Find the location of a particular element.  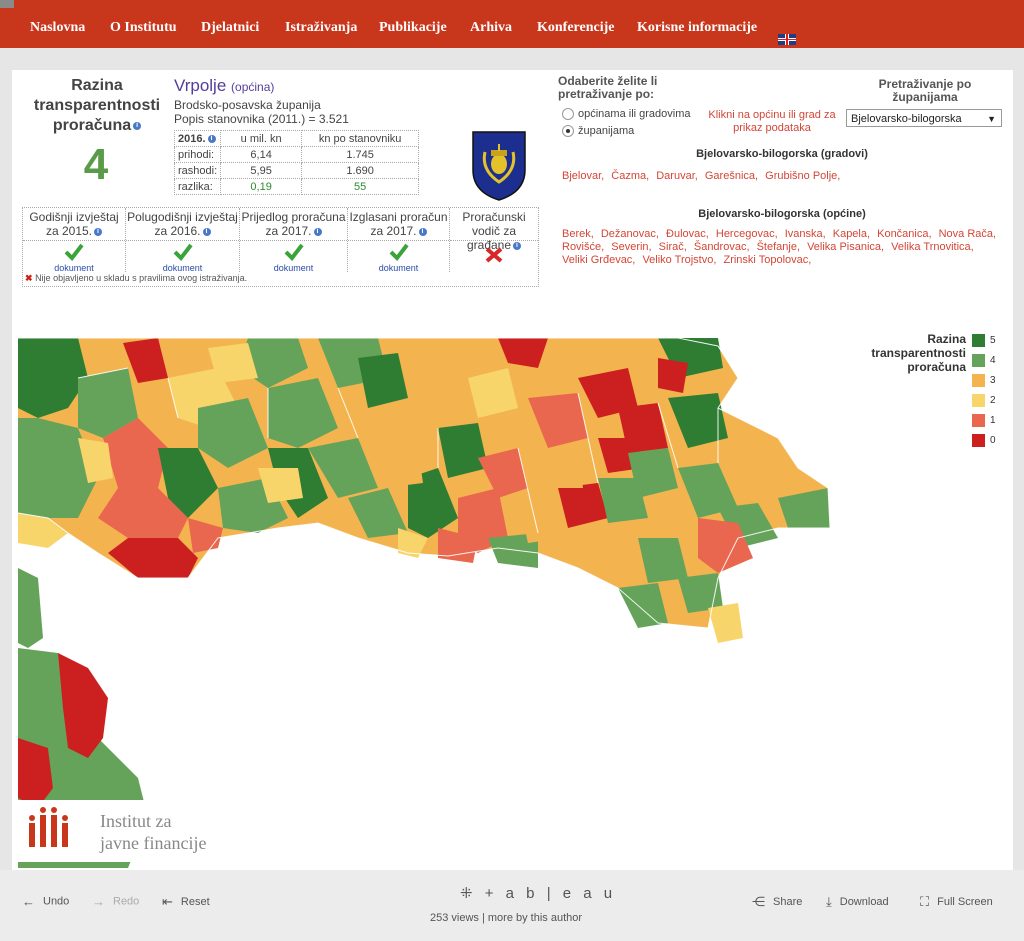

municipality-link: Rovišće, is located at coordinates (583, 247).